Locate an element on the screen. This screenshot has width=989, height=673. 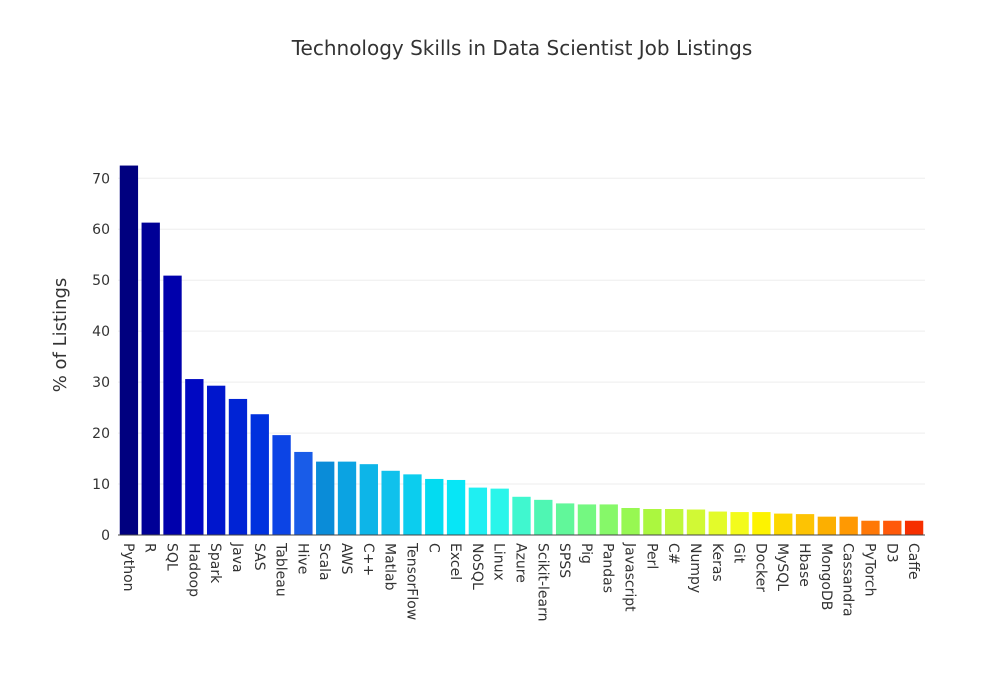
x-tick-label: Hive is located at coordinates (302, 558).